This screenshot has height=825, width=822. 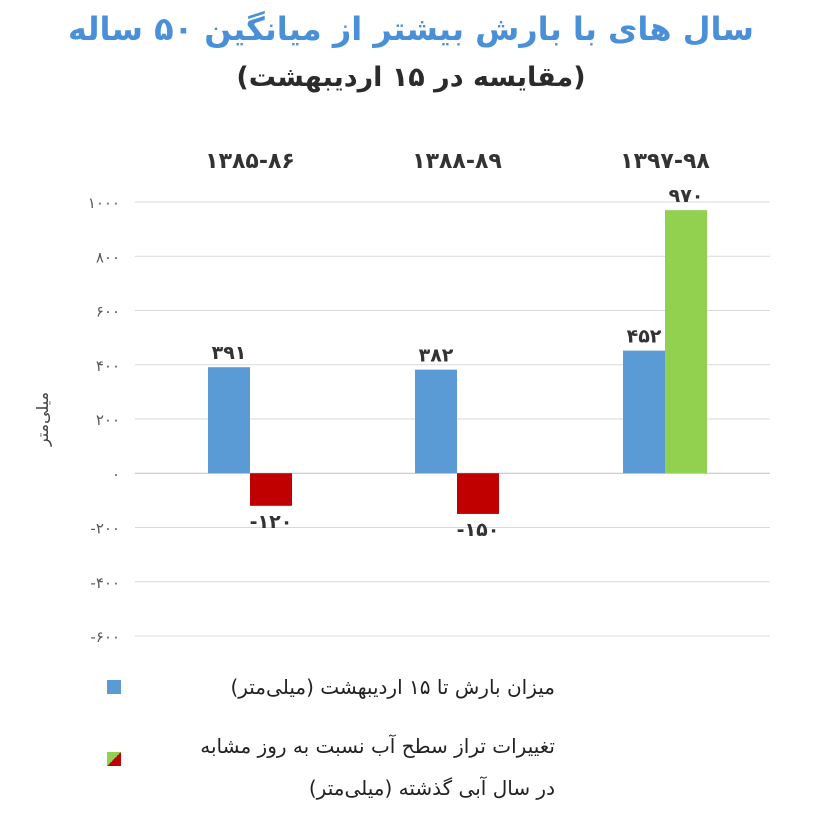 I want to click on y-tick-label: -۶۰۰, so click(x=105, y=637).